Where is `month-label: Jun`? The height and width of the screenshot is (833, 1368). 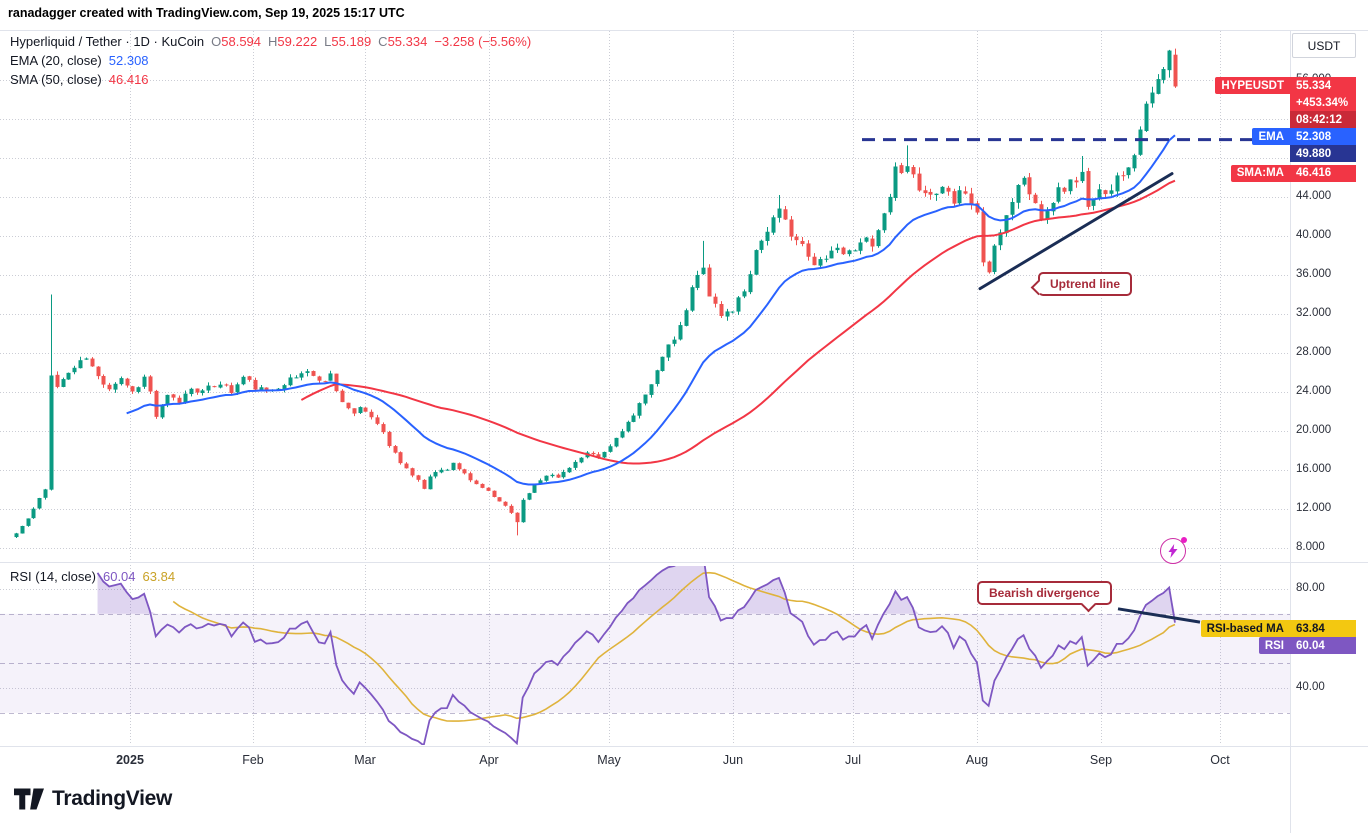 month-label: Jun is located at coordinates (733, 760).